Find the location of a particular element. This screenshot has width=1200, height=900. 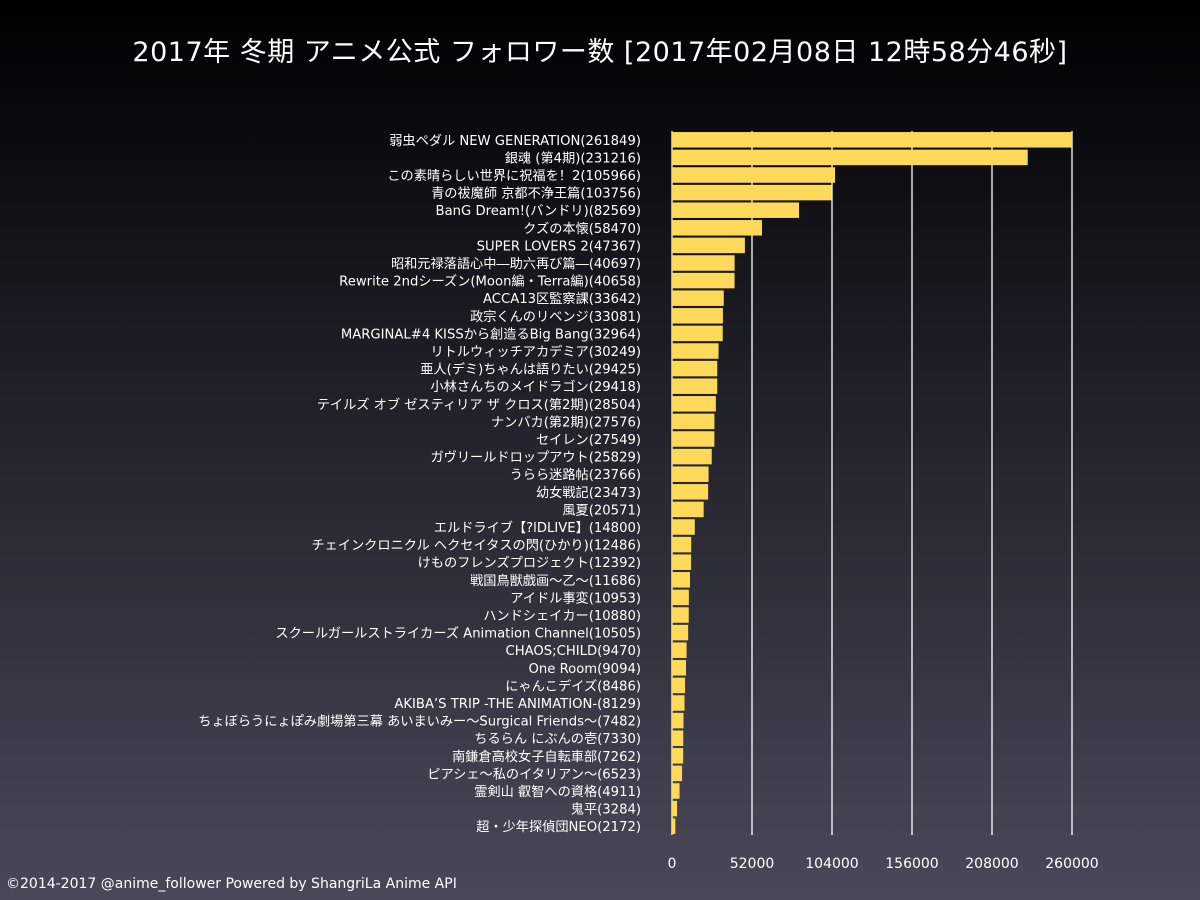

category-label: 昭和元禄落語心中―助六再び篇―(40697) is located at coordinates (516, 263).